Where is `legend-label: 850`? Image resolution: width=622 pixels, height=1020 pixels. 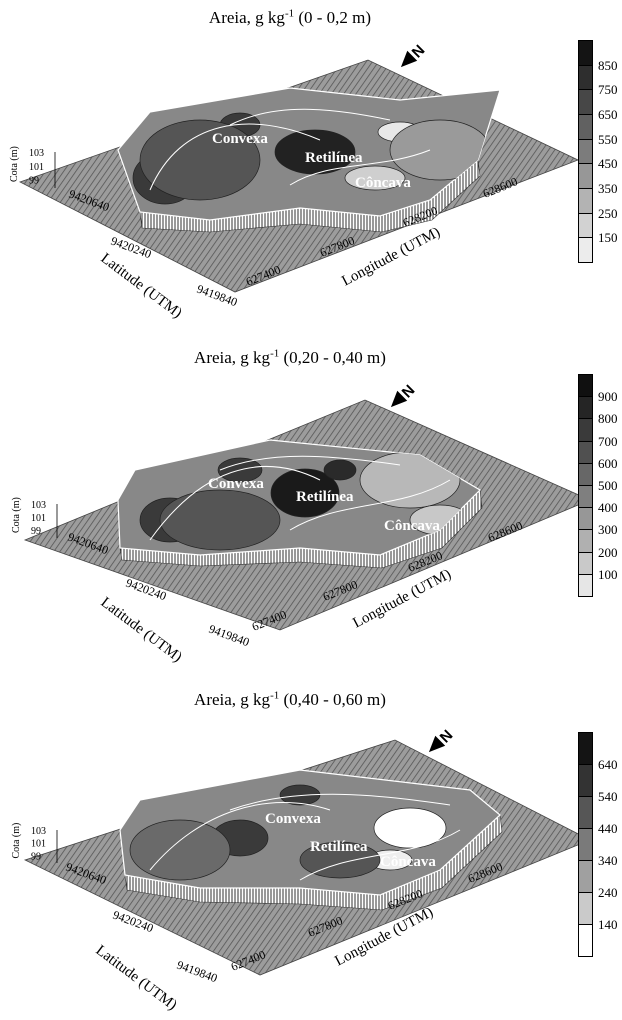
legend-label: 850 is located at coordinates (608, 65).